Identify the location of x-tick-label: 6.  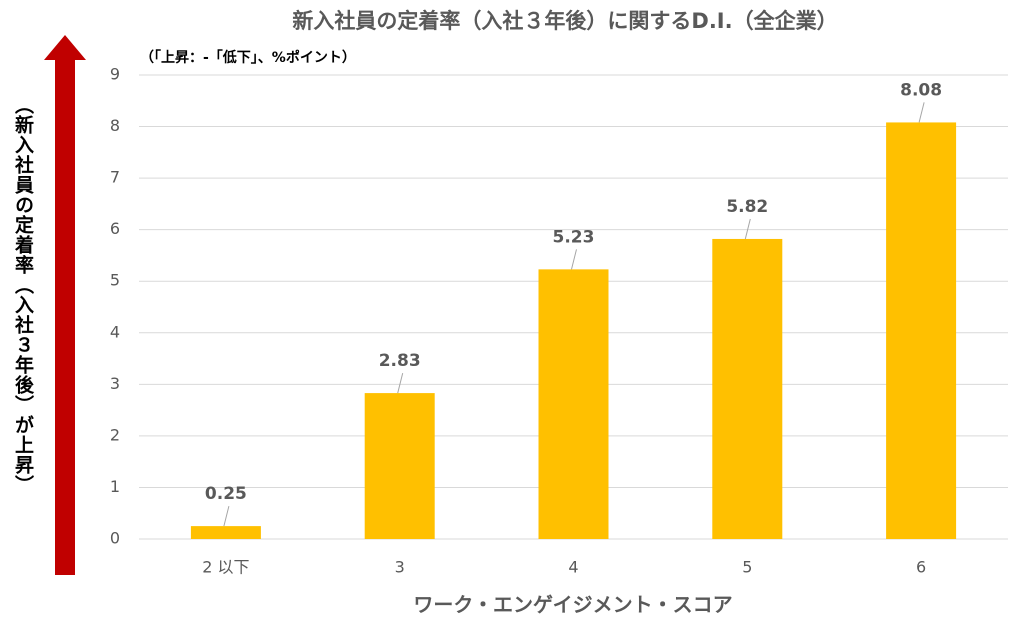
(921, 567).